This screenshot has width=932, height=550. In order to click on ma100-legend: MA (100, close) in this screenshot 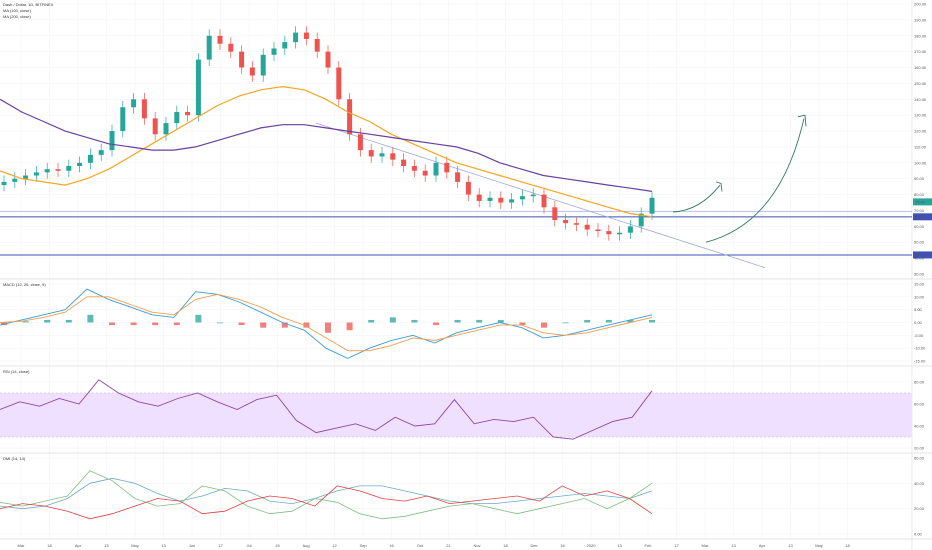, I will do `click(17, 10)`.